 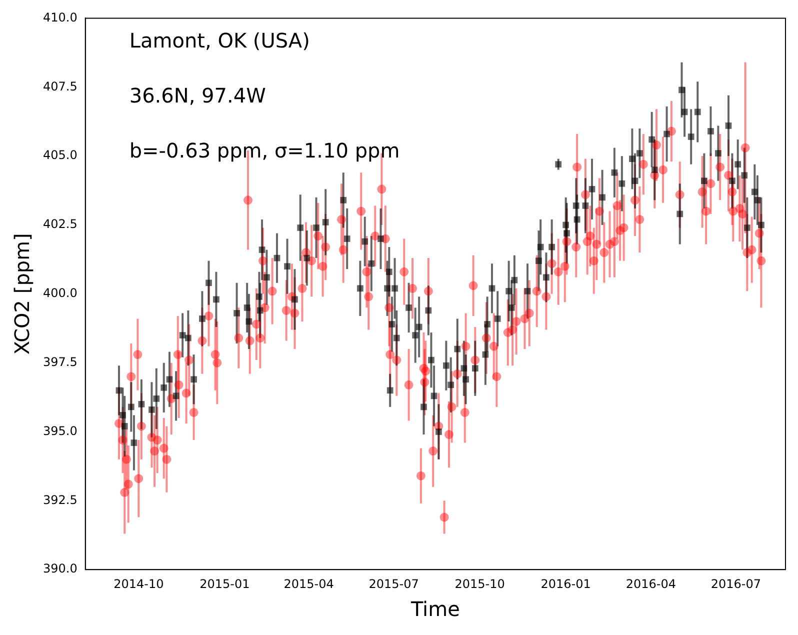 What do you see at coordinates (264, 150) in the screenshot?
I see `annotation: b=-0.63 ppm, σ=1.10 ppm` at bounding box center [264, 150].